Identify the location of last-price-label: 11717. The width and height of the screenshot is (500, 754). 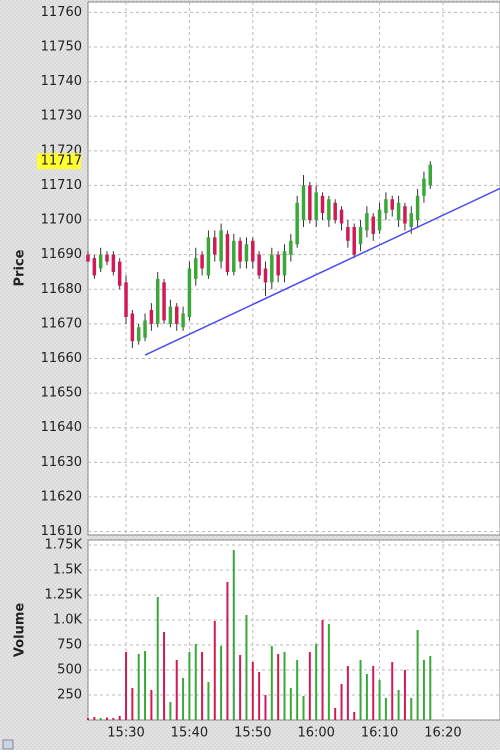
(61, 161).